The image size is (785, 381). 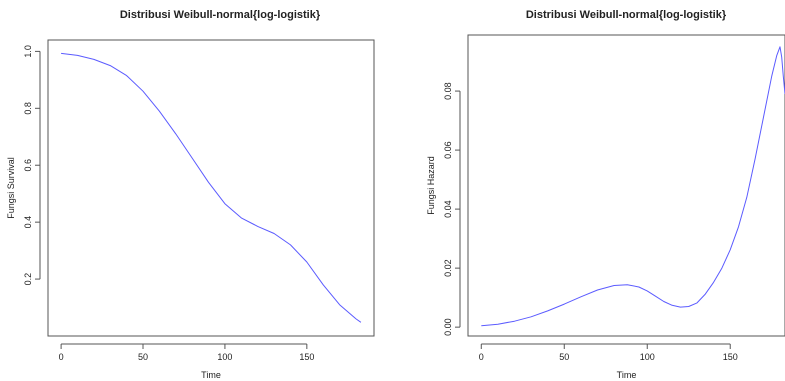 What do you see at coordinates (448, 91) in the screenshot?
I see `y-tick-label: 0.08` at bounding box center [448, 91].